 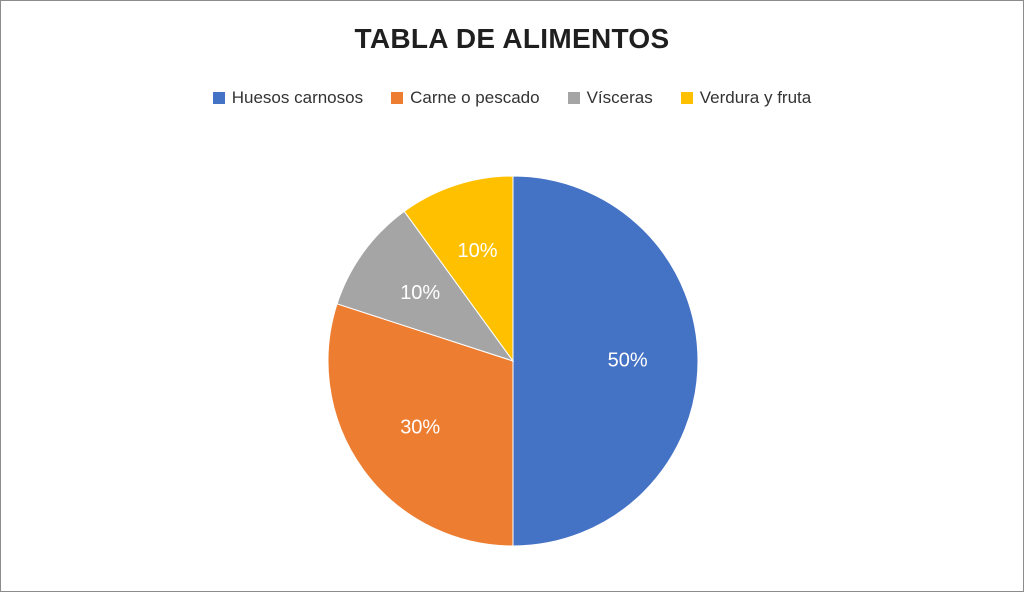 I want to click on data-label-verdura-y-fruta: 10%, so click(x=478, y=251).